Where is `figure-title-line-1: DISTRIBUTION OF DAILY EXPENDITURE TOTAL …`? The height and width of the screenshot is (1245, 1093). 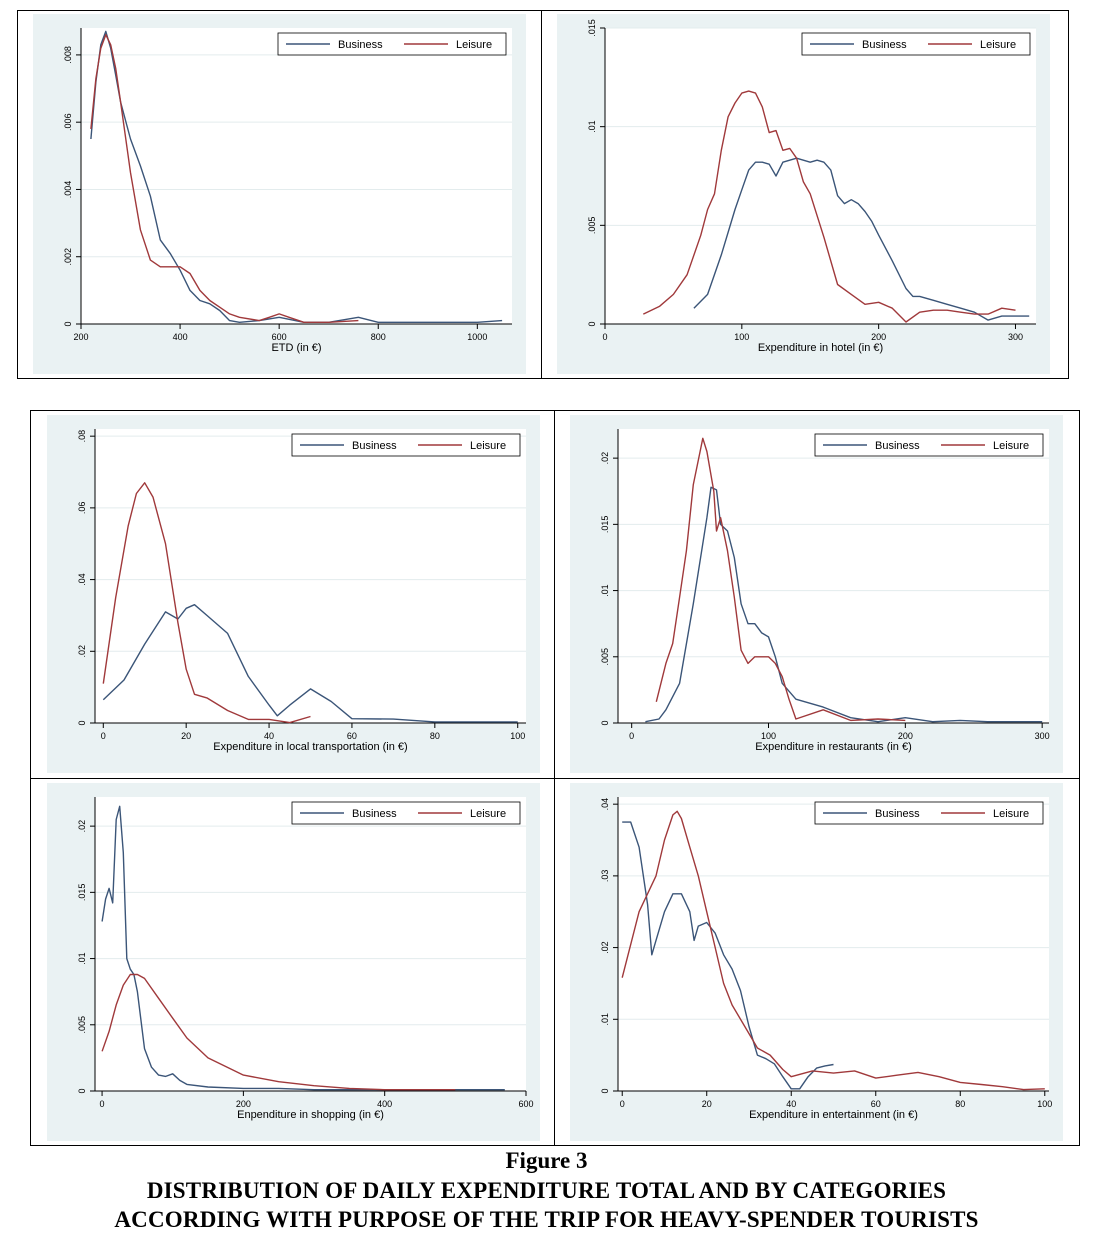
figure-title-line-1: DISTRIBUTION OF DAILY EXPENDITURE TOTAL … is located at coordinates (546, 1190).